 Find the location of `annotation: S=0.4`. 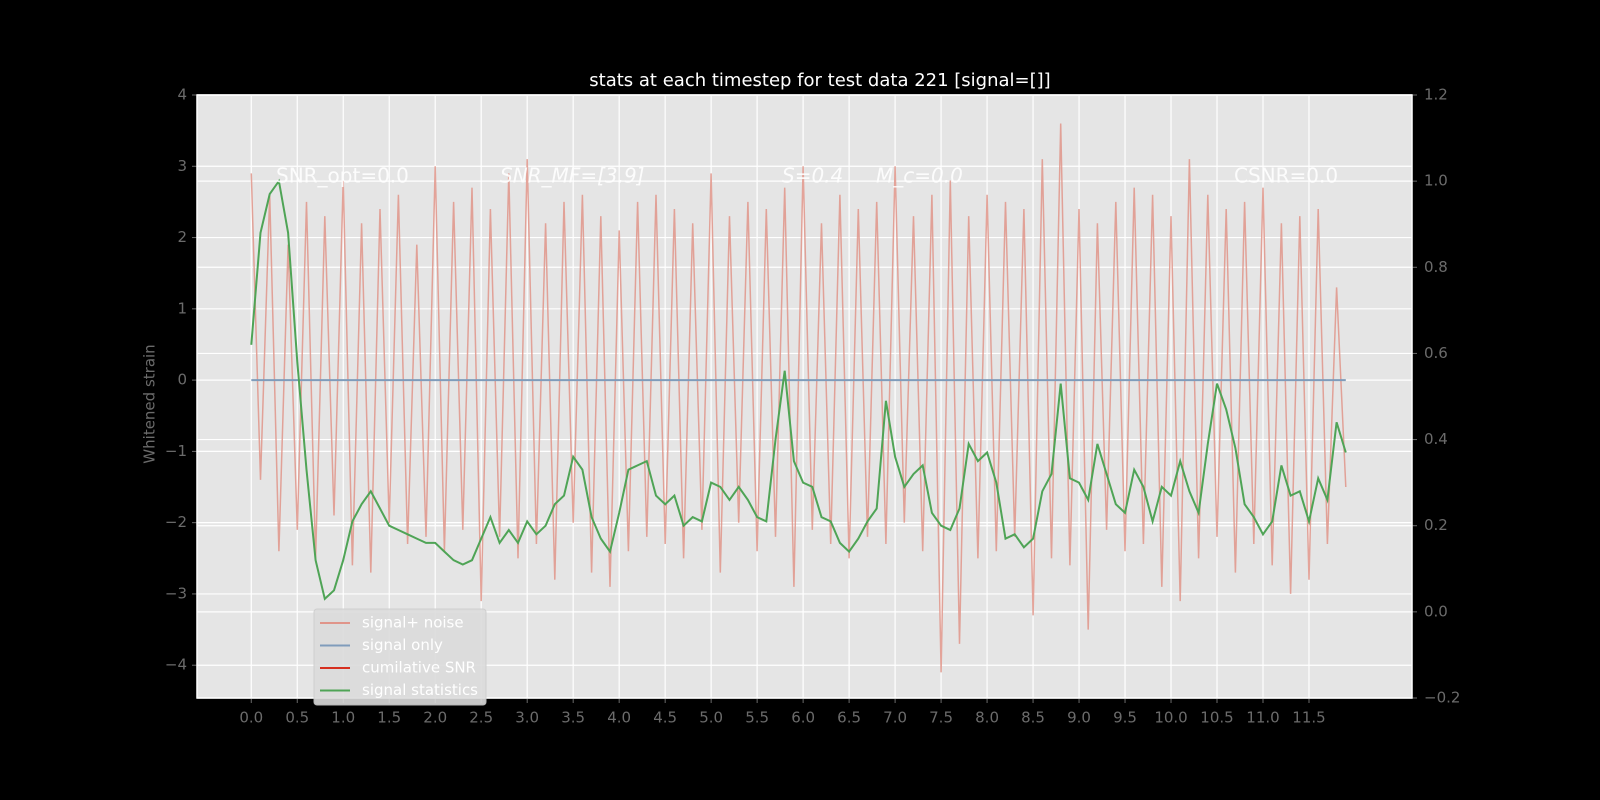

annotation: S=0.4 is located at coordinates (812, 176).